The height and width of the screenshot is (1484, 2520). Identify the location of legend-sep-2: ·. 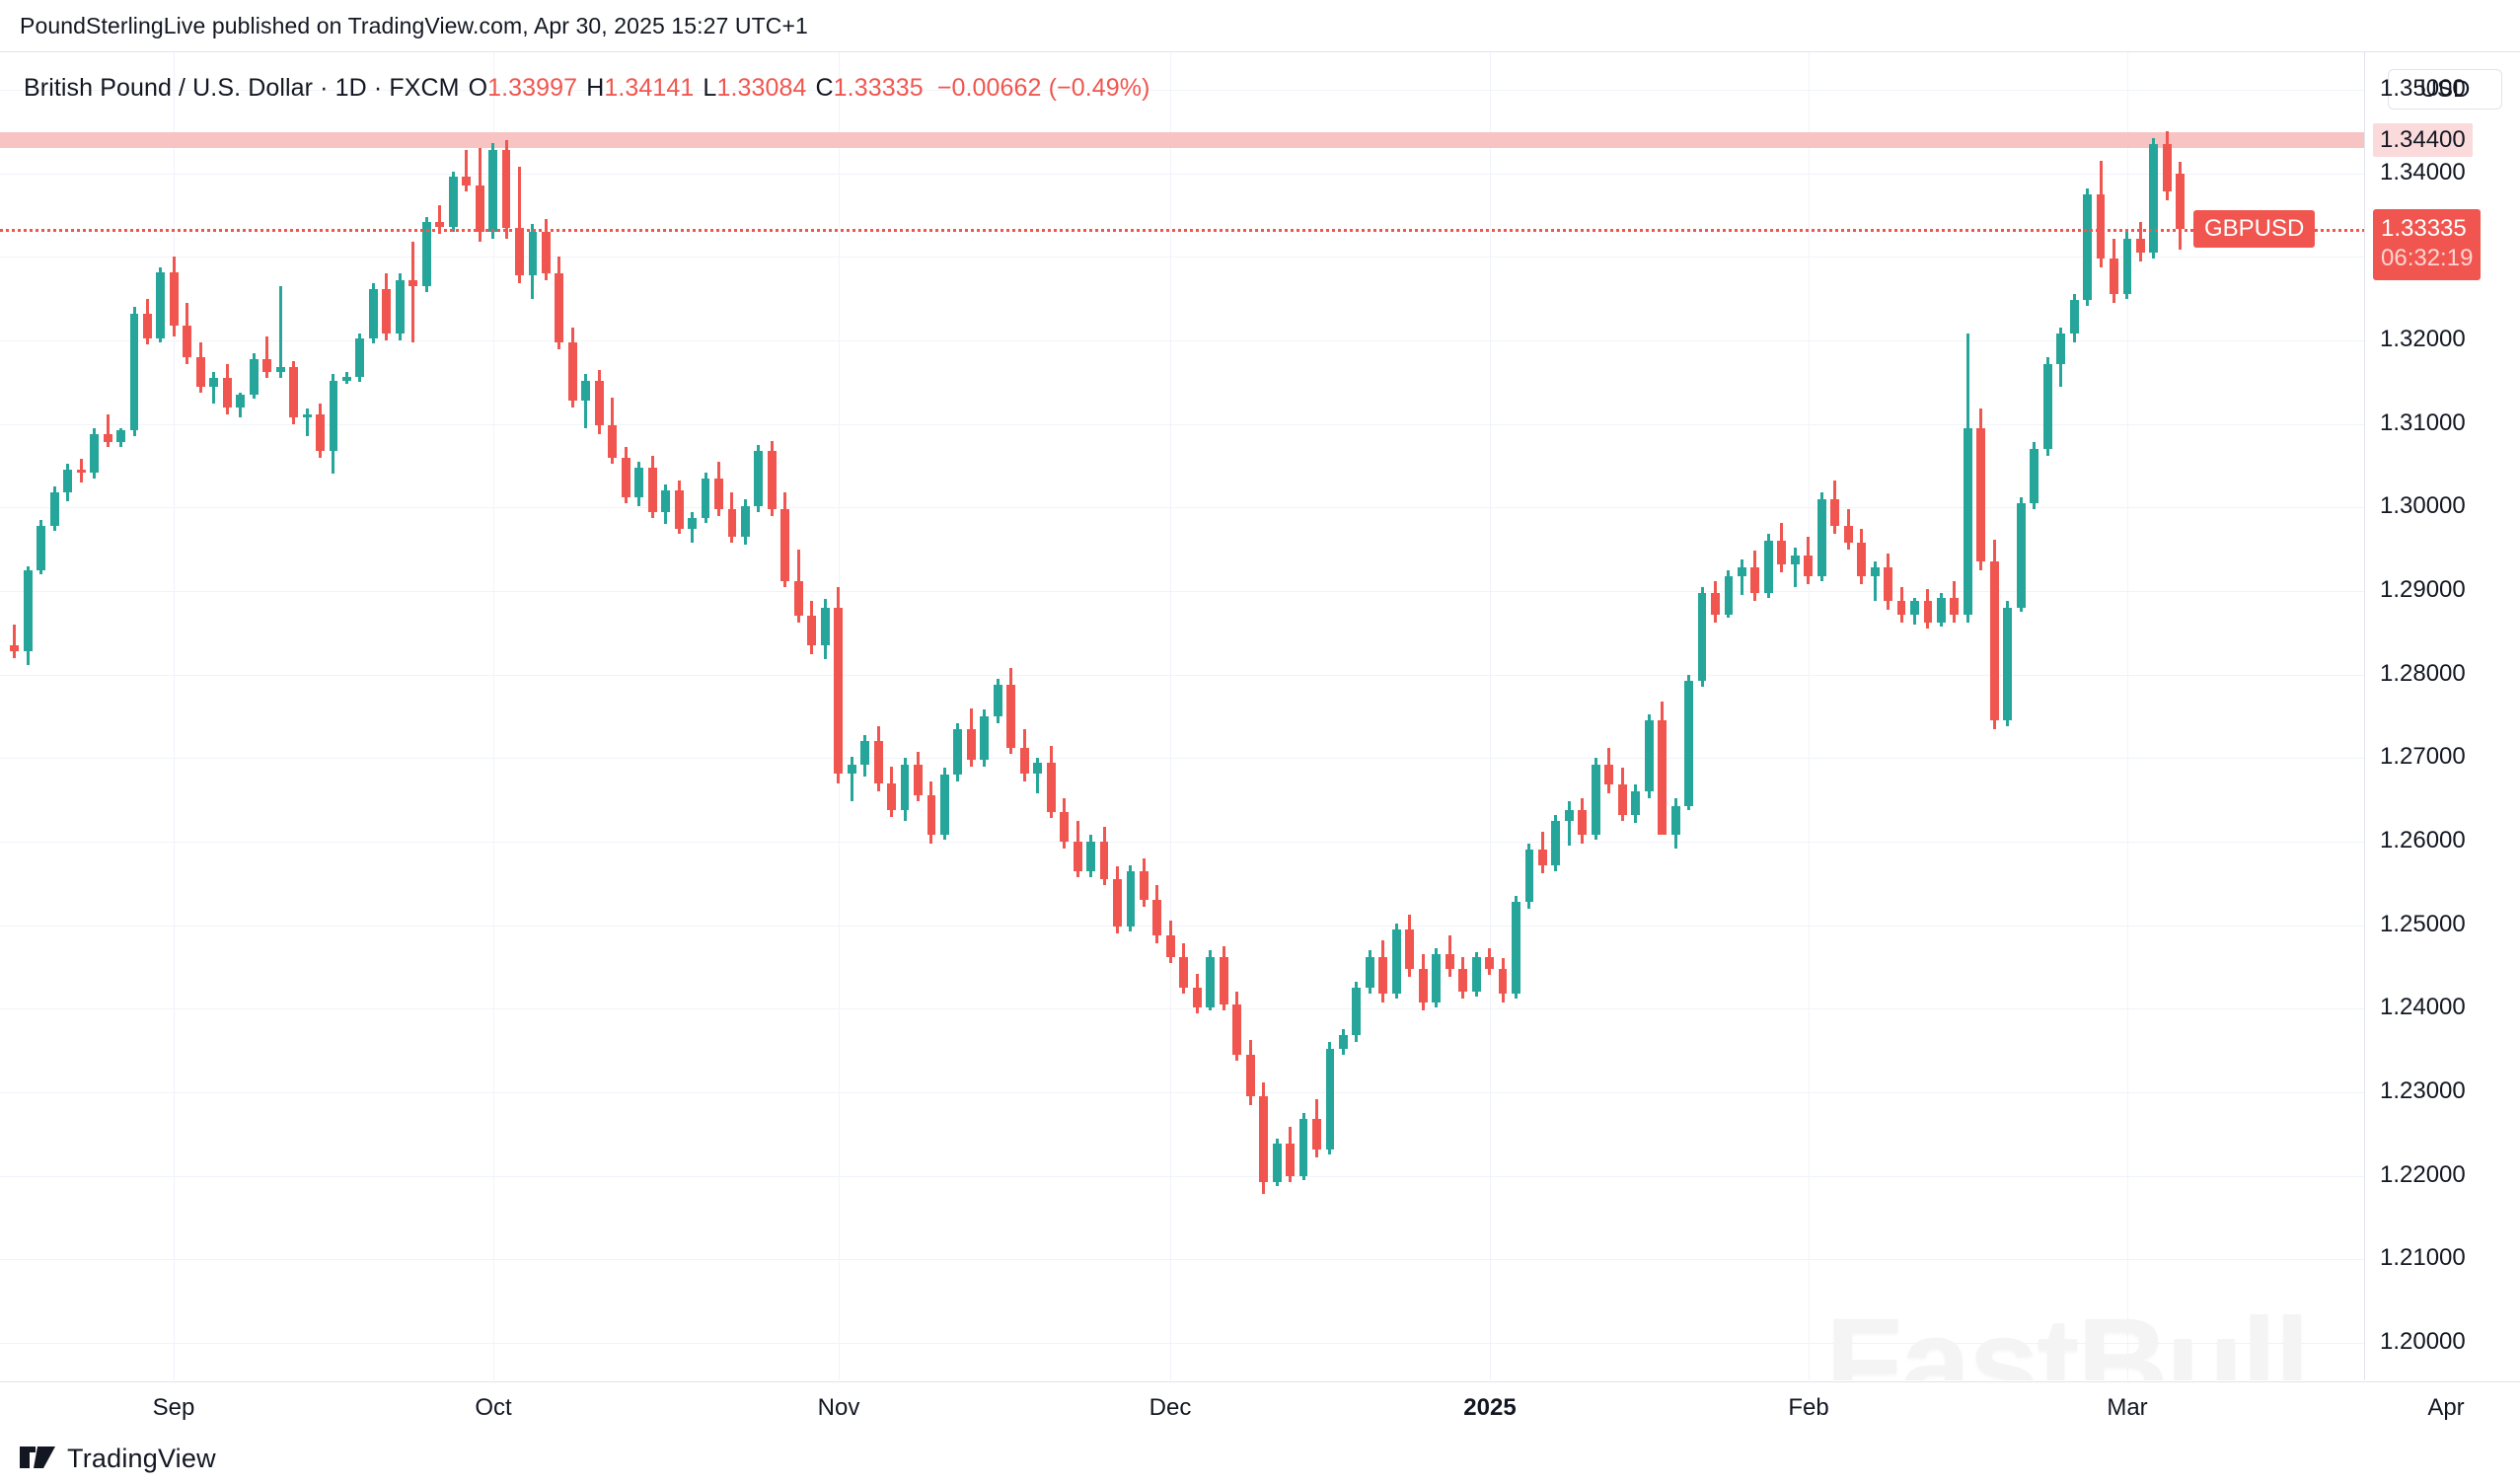
(378, 88).